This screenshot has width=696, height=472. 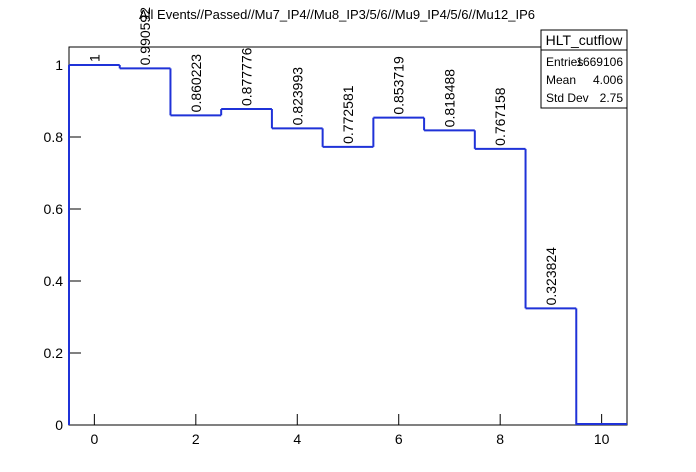 I want to click on stats-value: 1669106, so click(x=599, y=62).